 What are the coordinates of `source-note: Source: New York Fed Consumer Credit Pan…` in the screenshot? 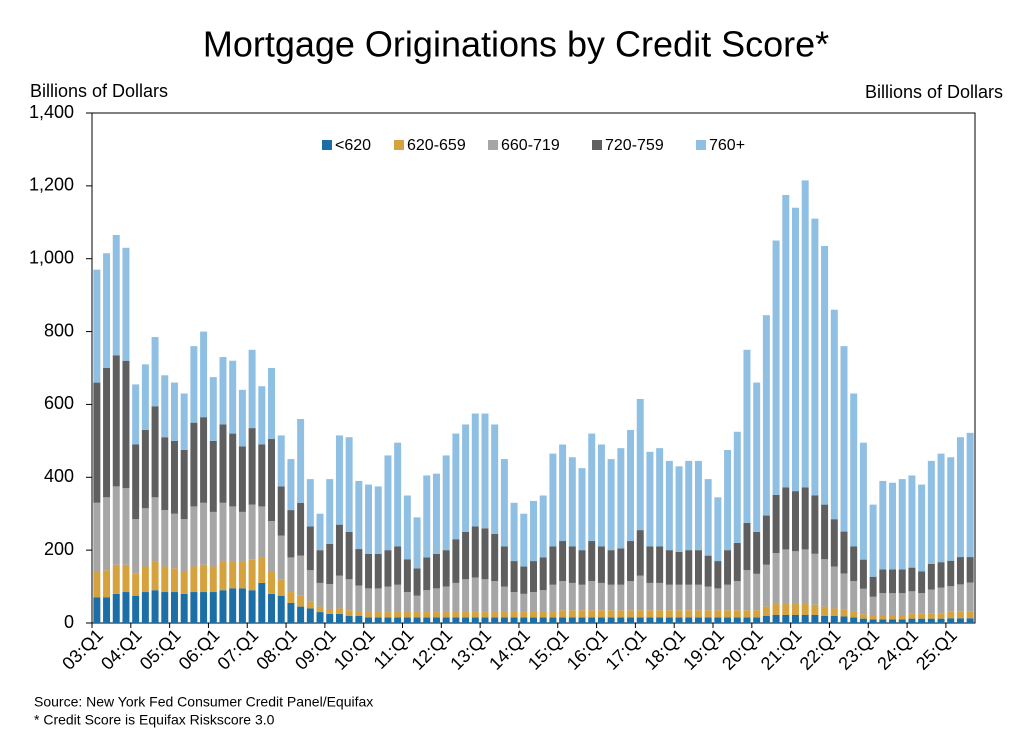 It's located at (203, 702).